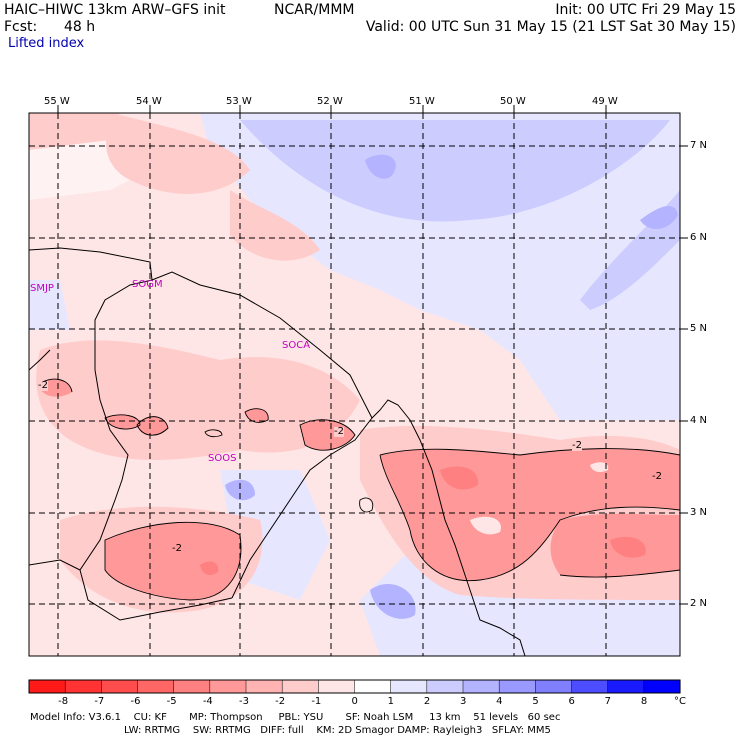  Describe the element at coordinates (605, 101) in the screenshot. I see `lon-label-49w: 49 W` at that location.